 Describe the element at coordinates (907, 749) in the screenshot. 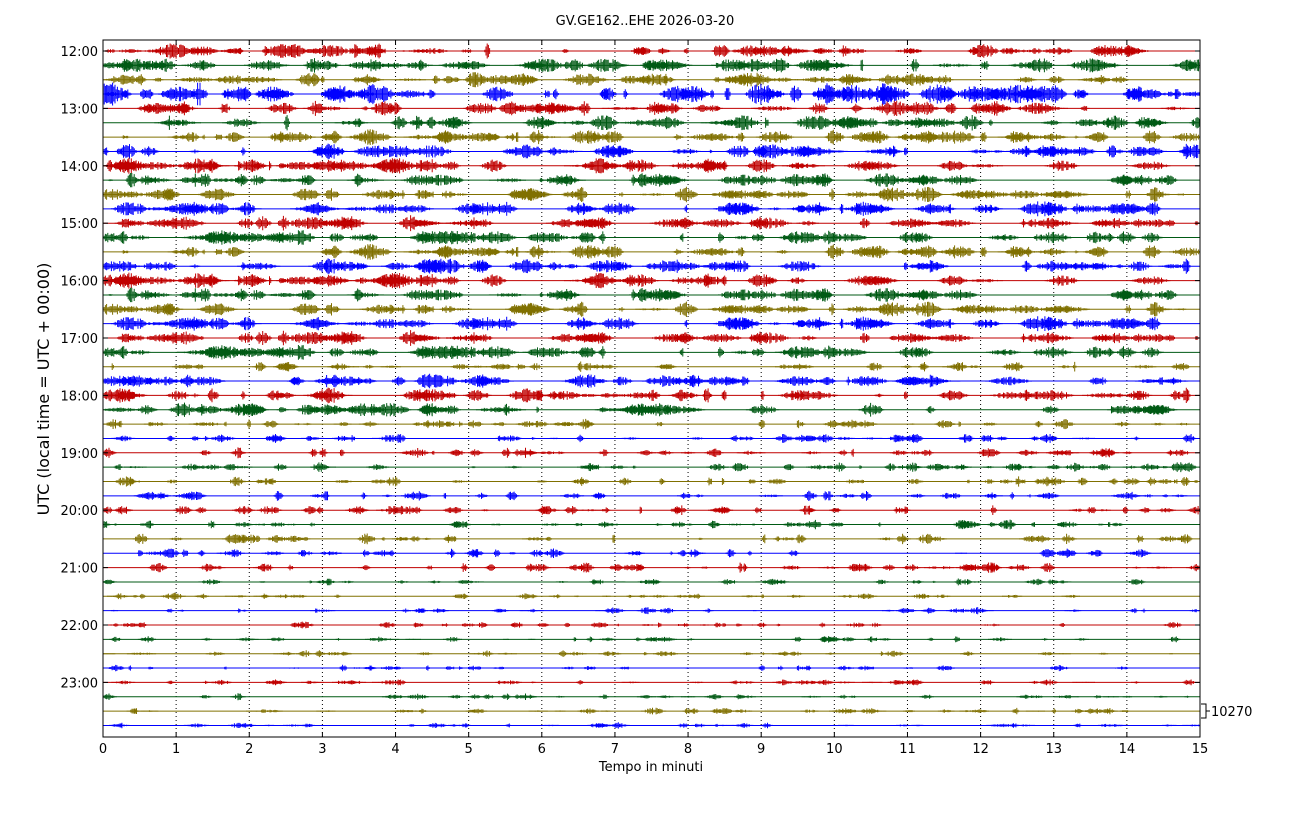

I see `x-tick-label: 11` at that location.